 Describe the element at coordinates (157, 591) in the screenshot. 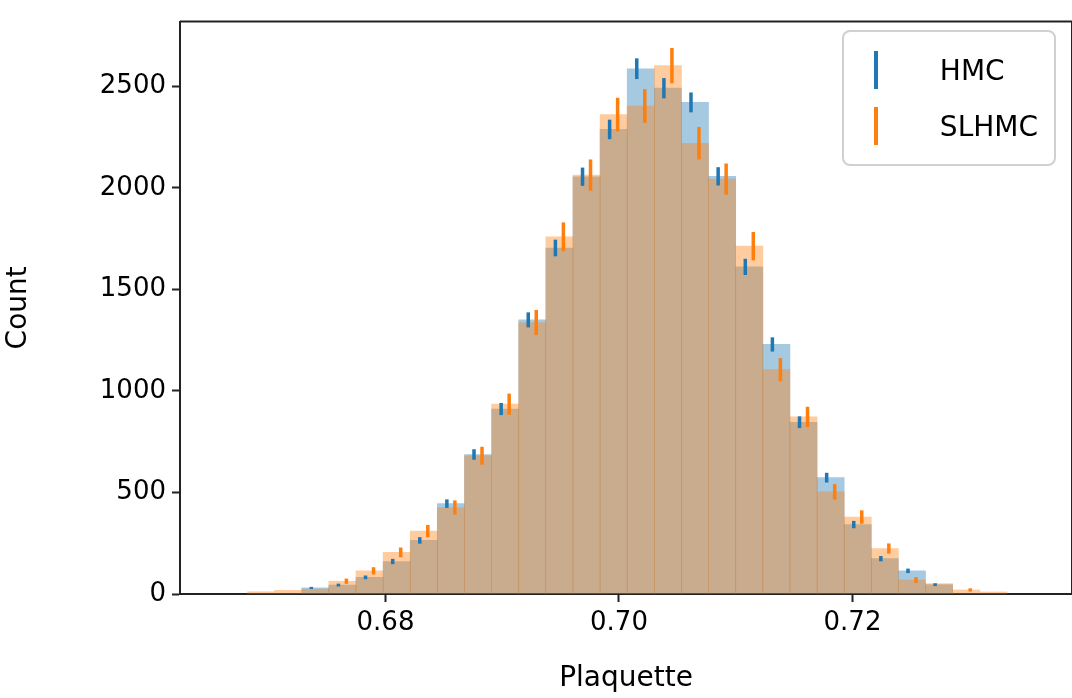

I see `y-tick-label: 0` at that location.